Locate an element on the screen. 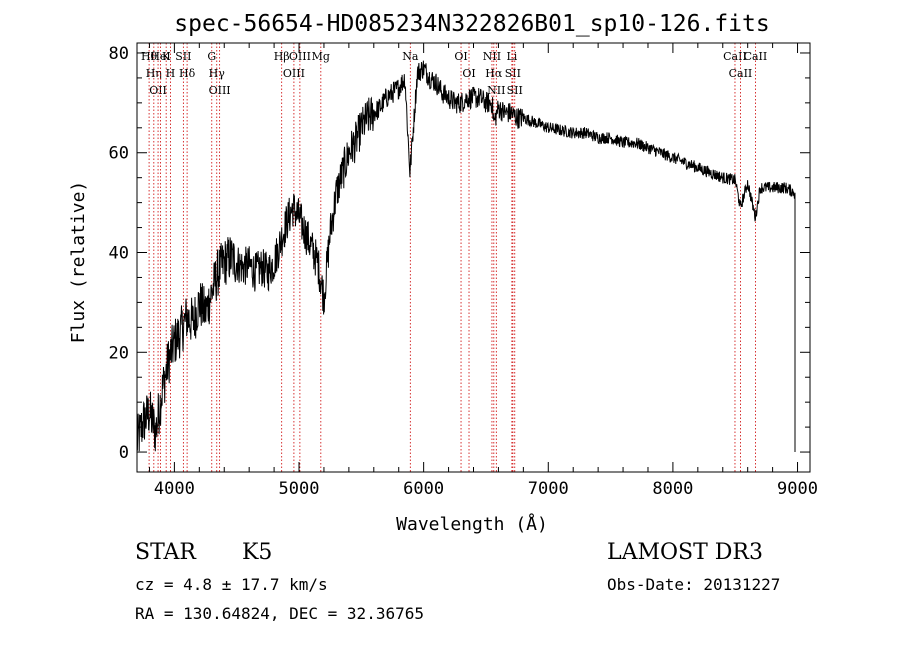  line-mark-label: Hδ is located at coordinates (187, 73).